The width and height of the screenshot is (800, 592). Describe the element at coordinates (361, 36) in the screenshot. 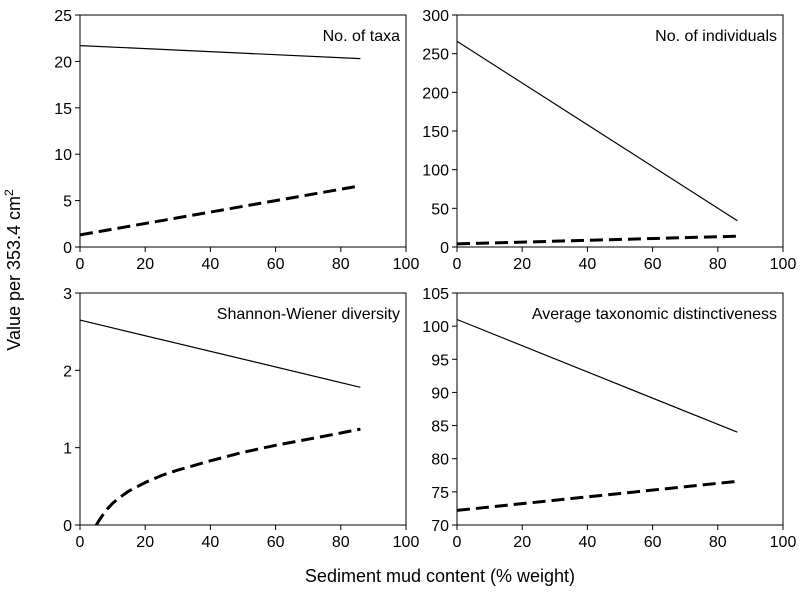

I see `panel-title: No. of taxa` at that location.